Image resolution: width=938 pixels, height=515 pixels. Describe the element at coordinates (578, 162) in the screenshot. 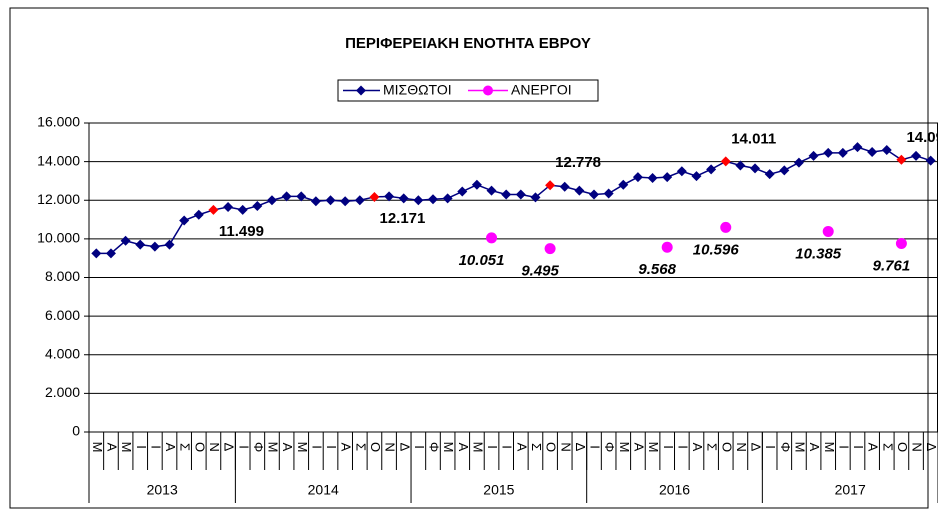

I see `data-label: 12.778` at that location.